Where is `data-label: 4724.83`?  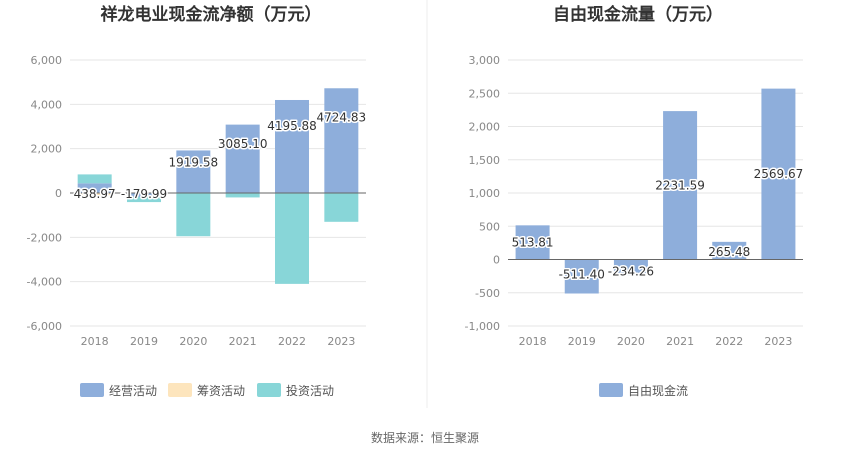 data-label: 4724.83 is located at coordinates (342, 118).